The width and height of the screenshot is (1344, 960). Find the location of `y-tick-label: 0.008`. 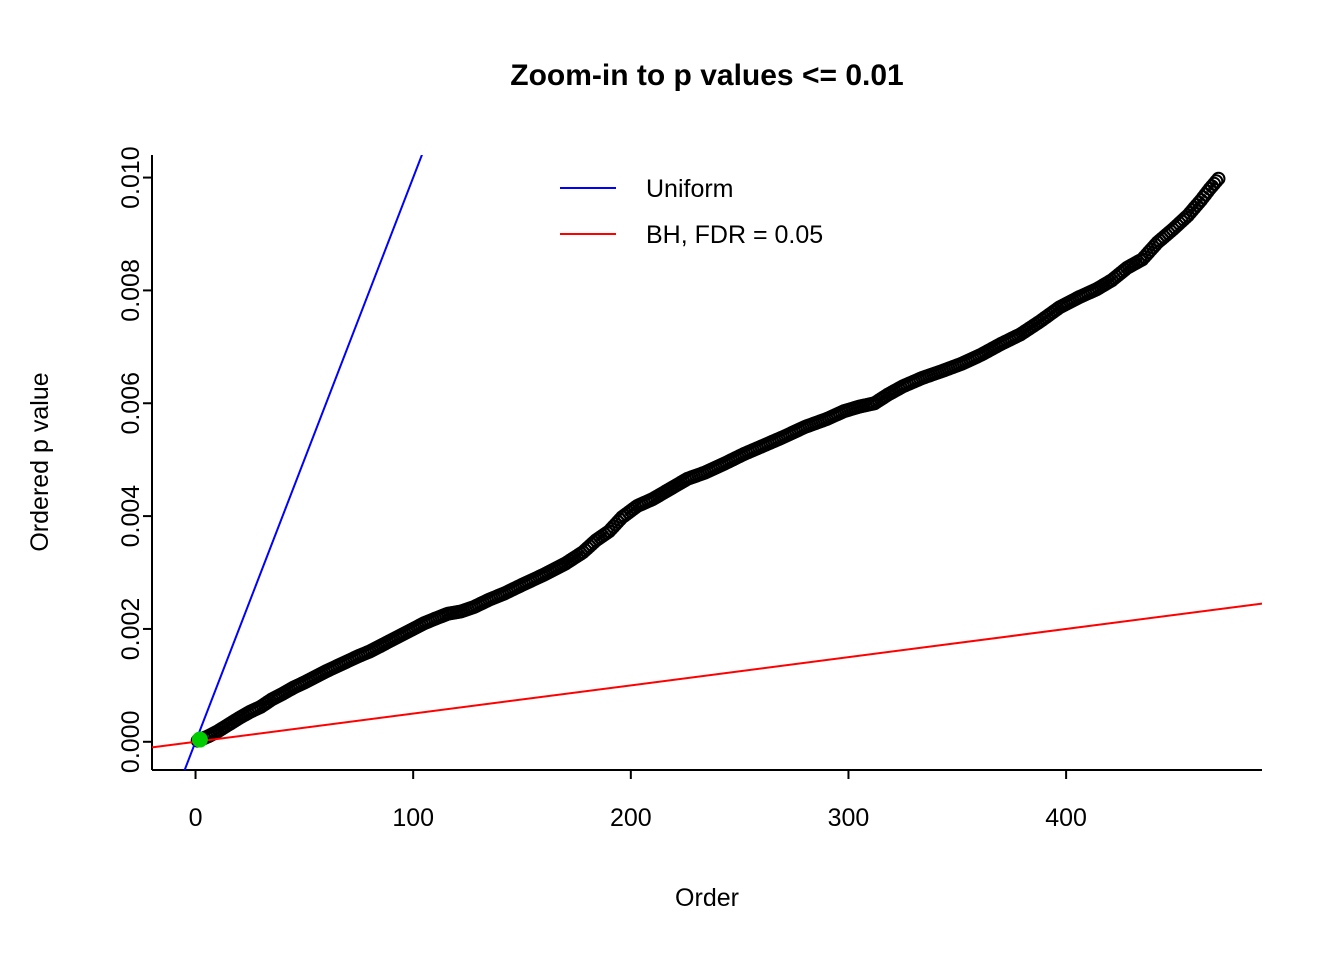

y-tick-label: 0.008 is located at coordinates (131, 290).